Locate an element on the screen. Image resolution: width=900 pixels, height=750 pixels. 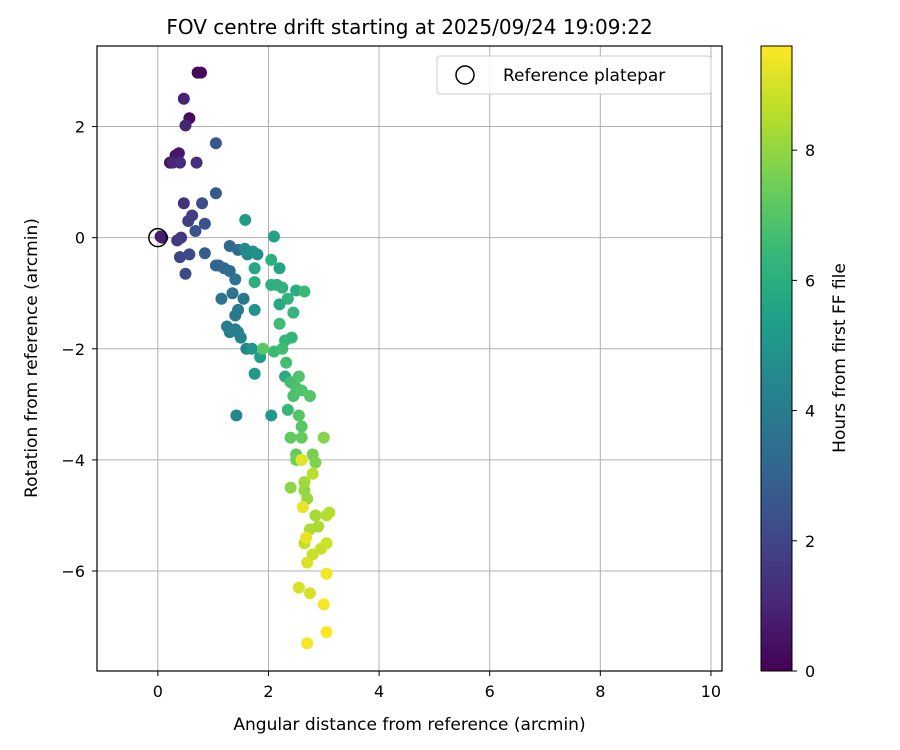
legend: Reference platepar is located at coordinates (574, 75).